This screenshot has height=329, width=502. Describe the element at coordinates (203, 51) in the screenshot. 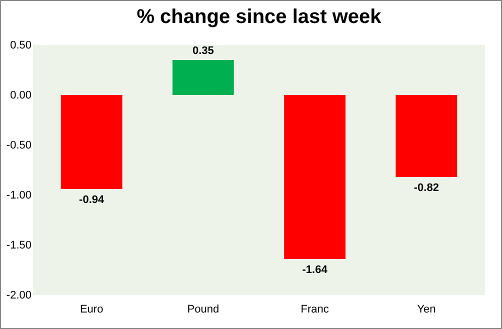

I see `data-label: 0.35` at that location.